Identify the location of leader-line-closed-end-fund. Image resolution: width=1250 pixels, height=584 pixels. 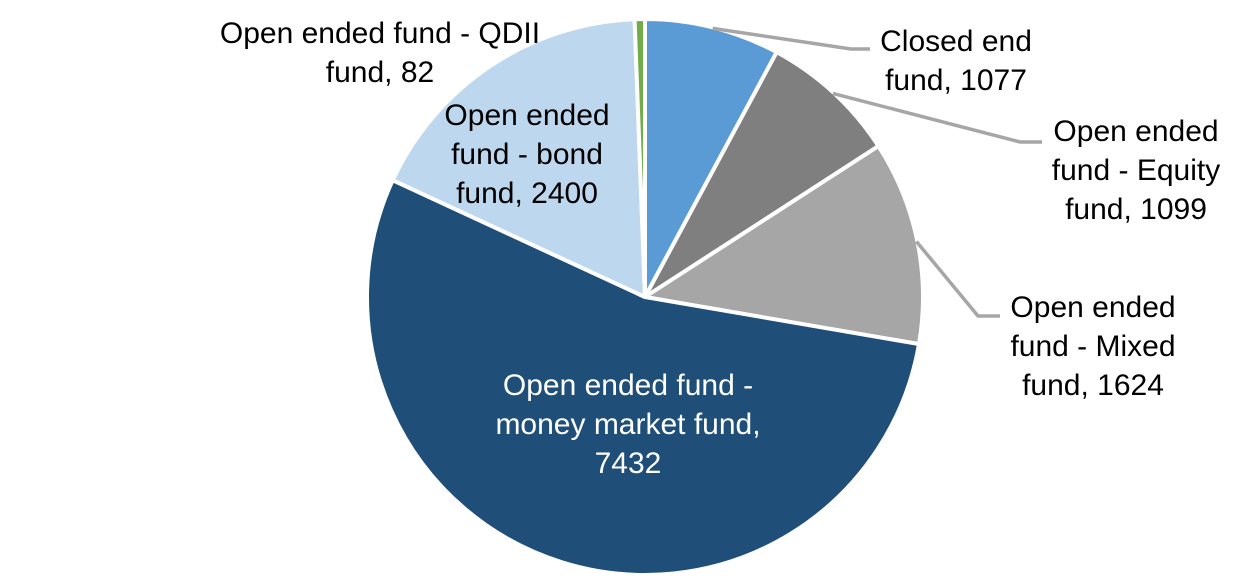
(791, 38).